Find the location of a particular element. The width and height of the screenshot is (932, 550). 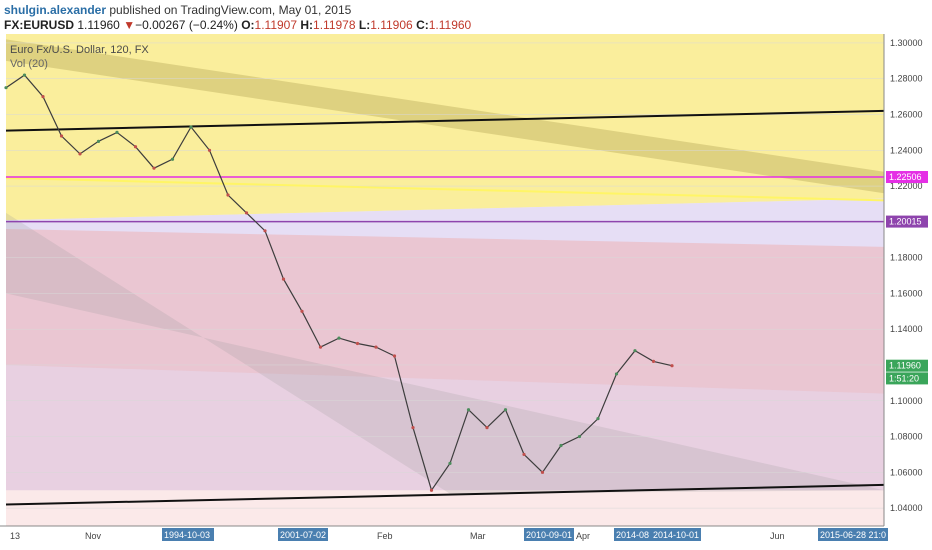

price-tick-label: 1.26000 is located at coordinates (906, 115).